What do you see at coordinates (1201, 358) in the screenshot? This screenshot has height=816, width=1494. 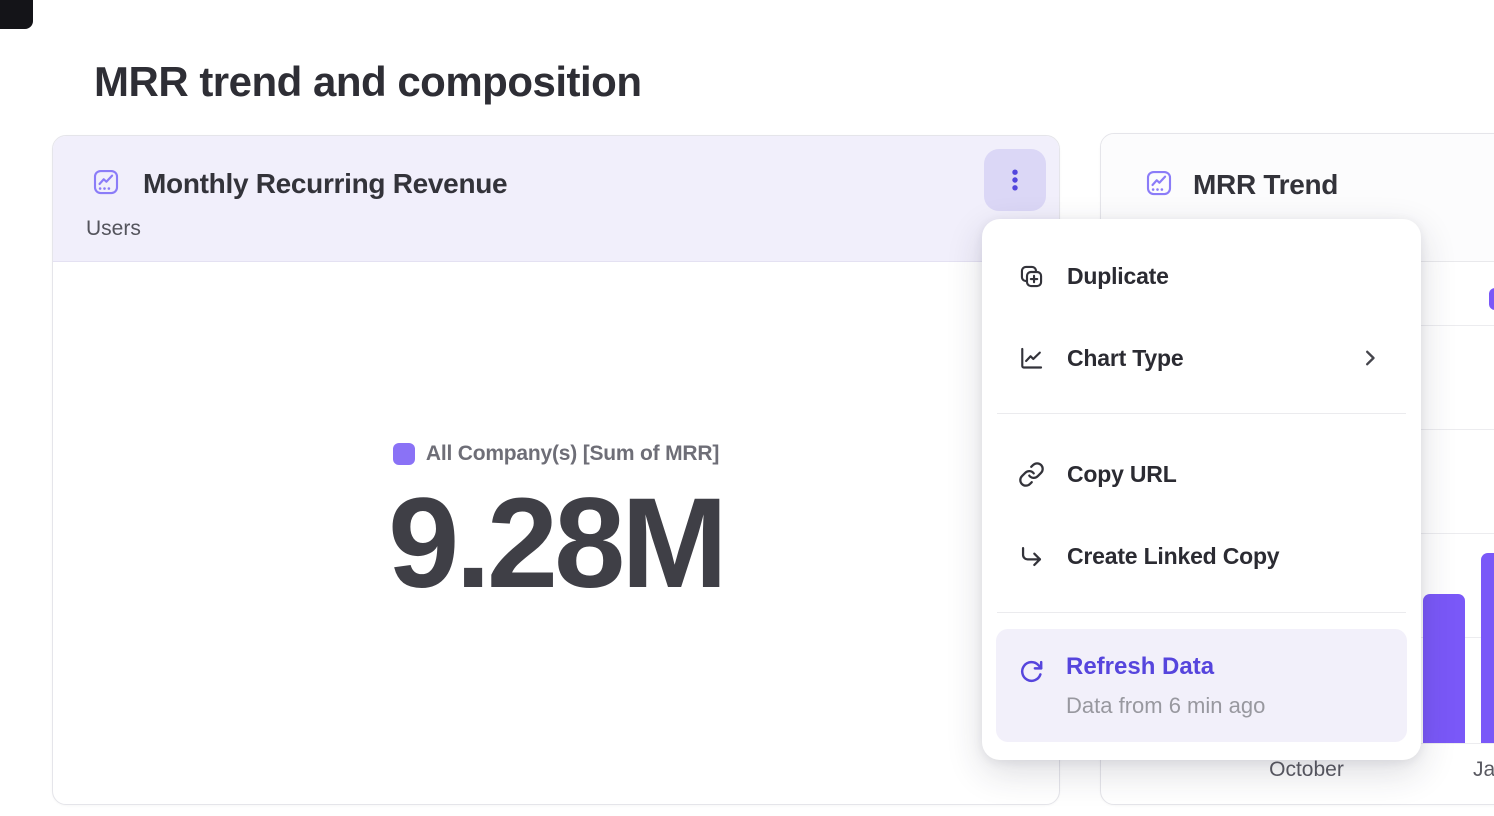 I see `menu-item-chart-type: Chart Type` at bounding box center [1201, 358].